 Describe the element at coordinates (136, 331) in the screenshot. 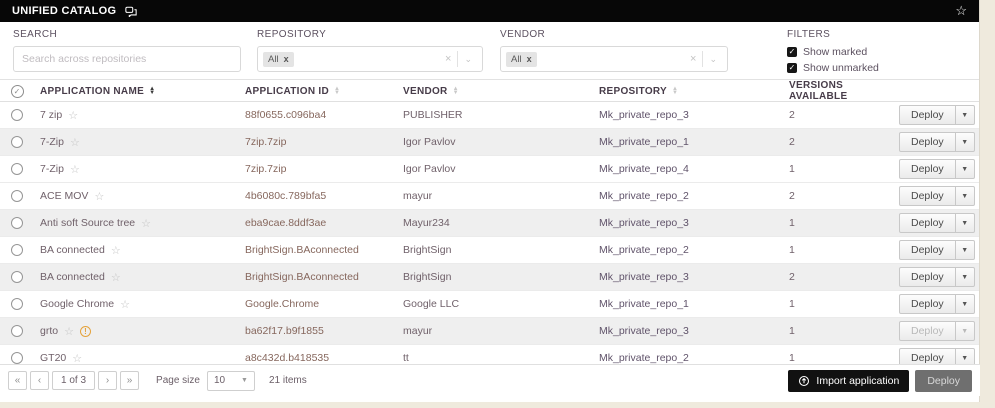

I see `application-name-cell: grto ☆ !` at that location.